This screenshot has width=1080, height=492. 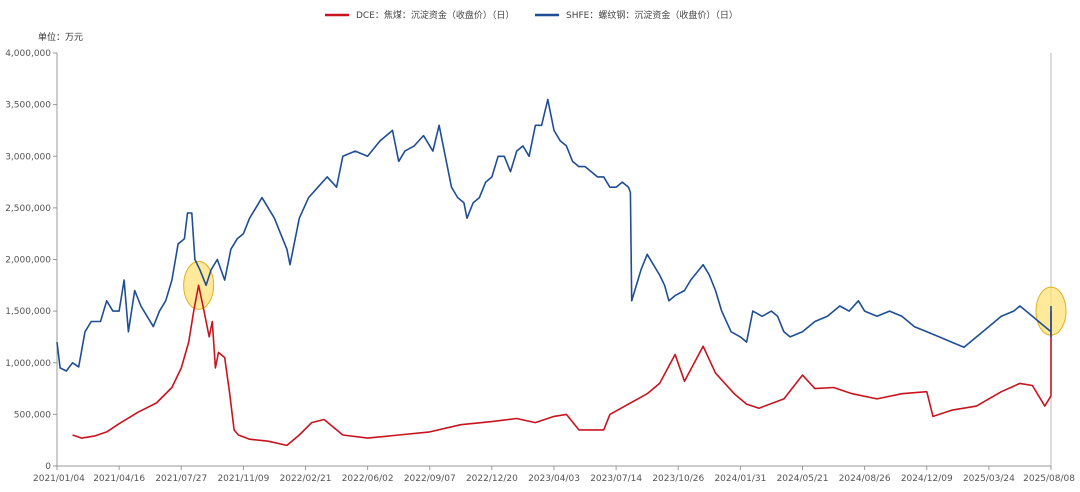 I want to click on y-tick-label: 3,000,000, so click(x=28, y=157).